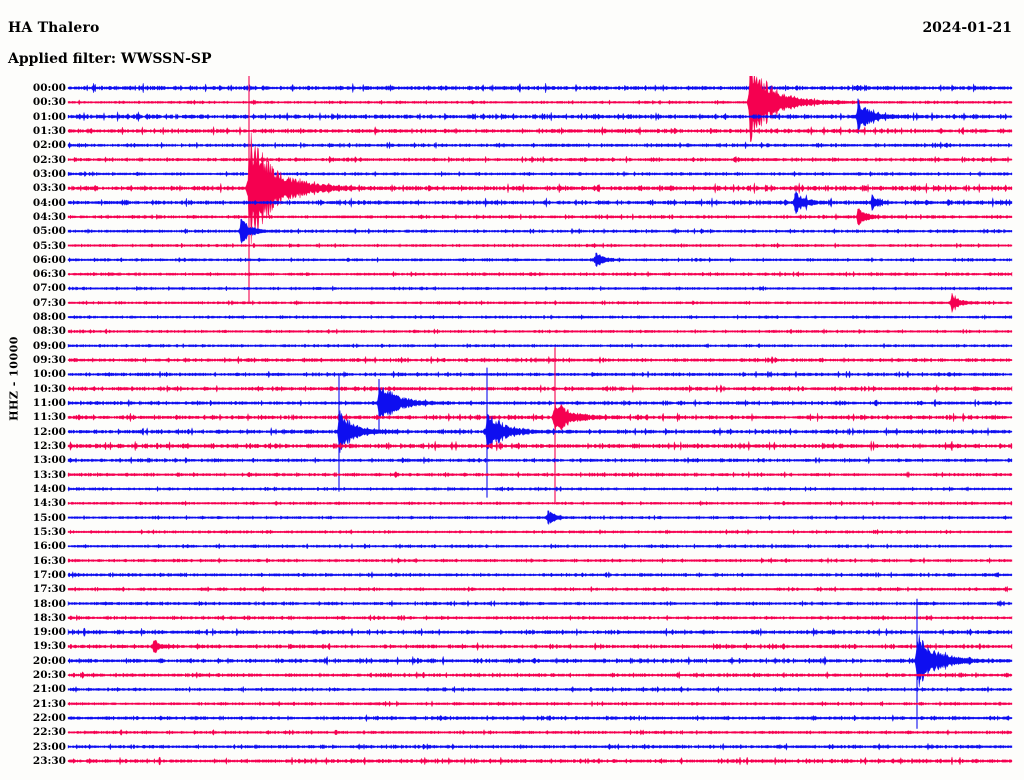 The height and width of the screenshot is (780, 1024). Describe the element at coordinates (49, 746) in the screenshot. I see `time-tick-label: 23:00` at that location.